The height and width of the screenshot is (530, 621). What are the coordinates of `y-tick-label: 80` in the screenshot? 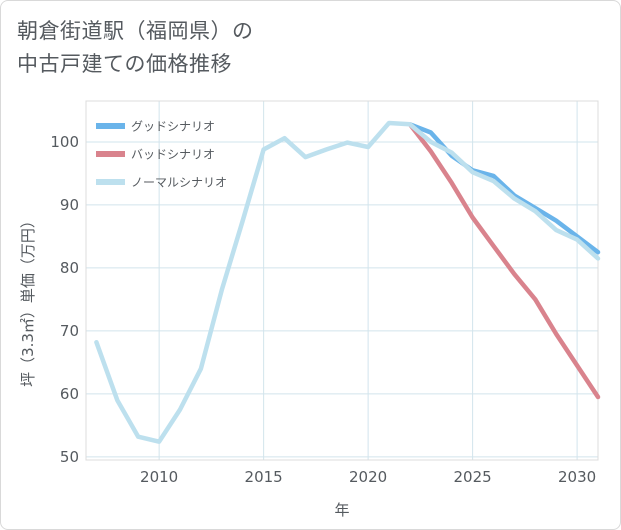 It's located at (69, 268).